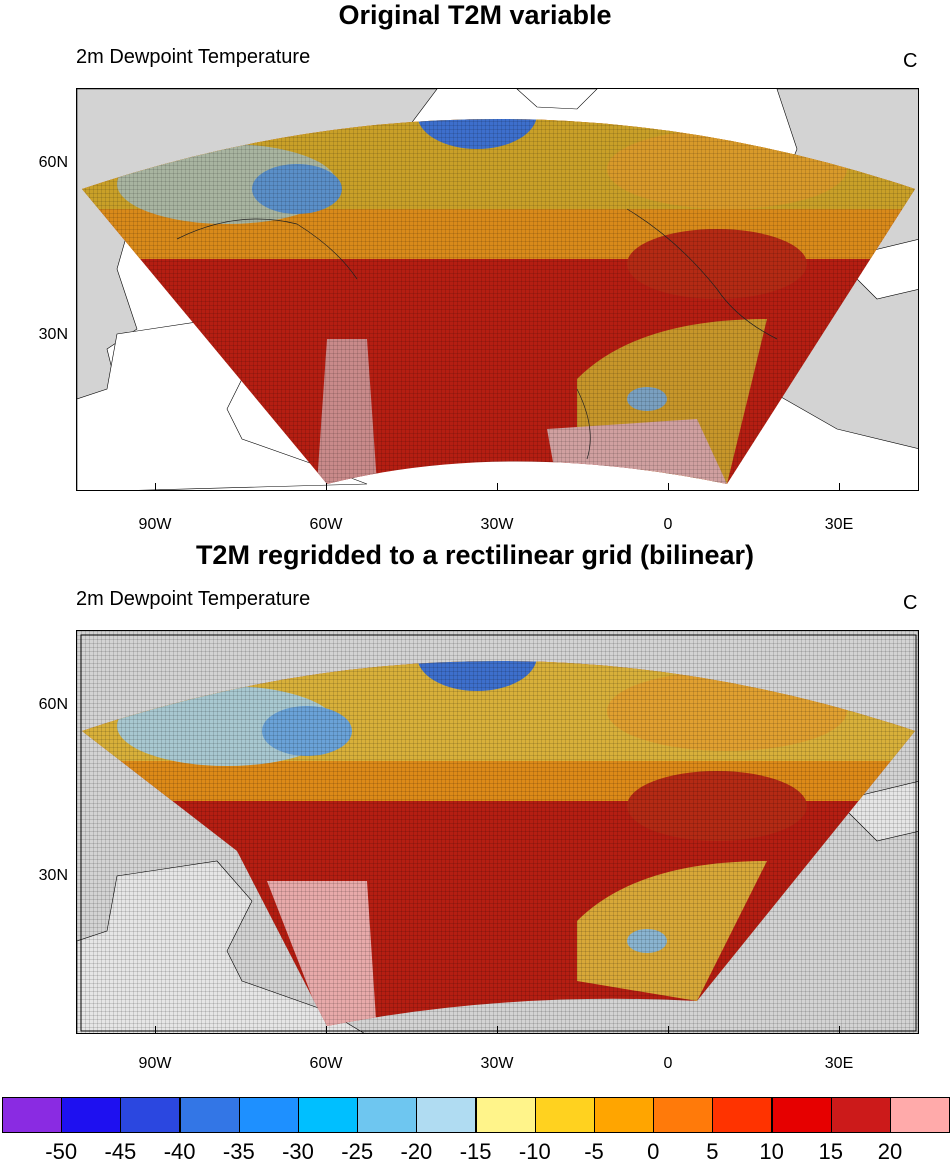 The height and width of the screenshot is (1164, 950). Describe the element at coordinates (477, 334) in the screenshot. I see `coastlines` at that location.